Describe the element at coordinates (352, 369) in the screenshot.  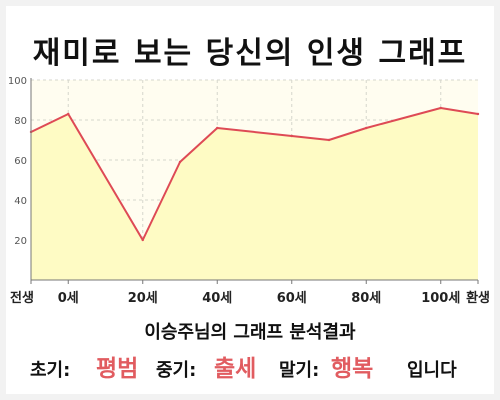
I see `late-value: 행복` at that location.